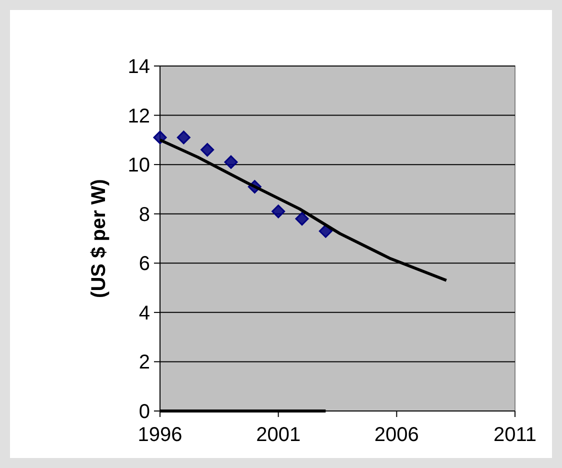  What do you see at coordinates (99, 238) in the screenshot?
I see `y-axis-title: (US $ per W)` at bounding box center [99, 238].